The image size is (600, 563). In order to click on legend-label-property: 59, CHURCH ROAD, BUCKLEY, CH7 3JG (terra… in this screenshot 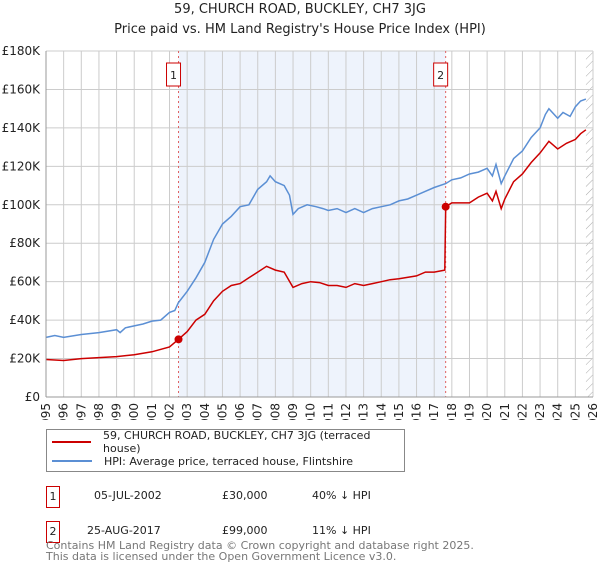, I will do `click(237, 442)`.